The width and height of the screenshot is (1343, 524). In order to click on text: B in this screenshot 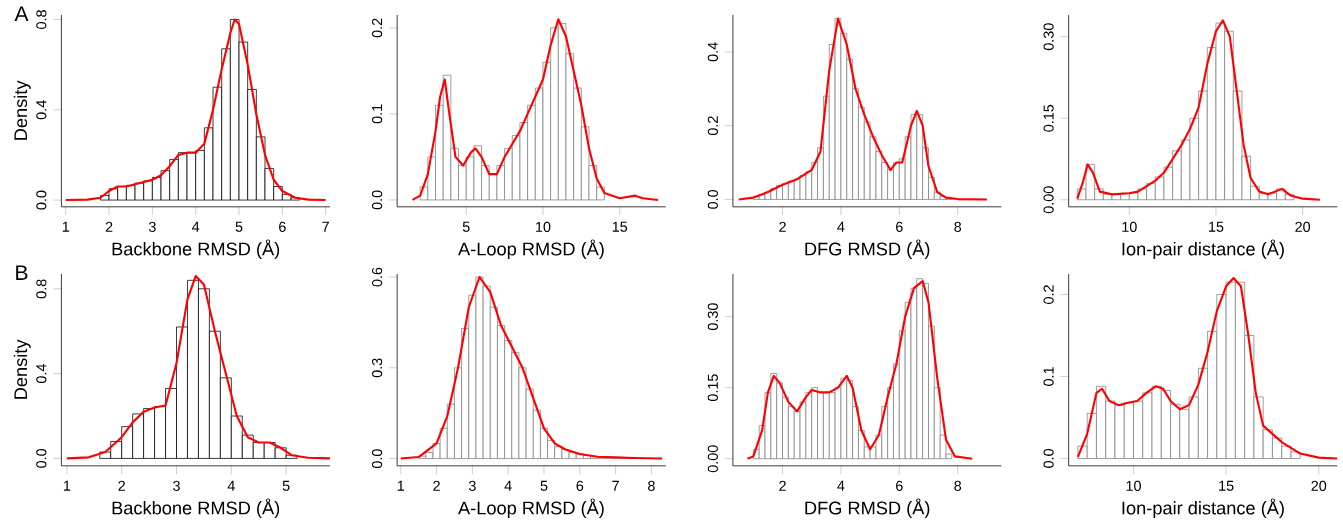, I will do `click(22, 272)`.